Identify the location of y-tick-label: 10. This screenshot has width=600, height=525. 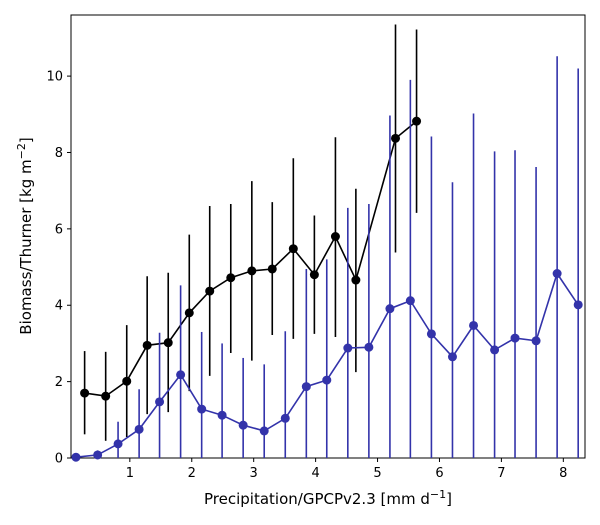
(54, 77).